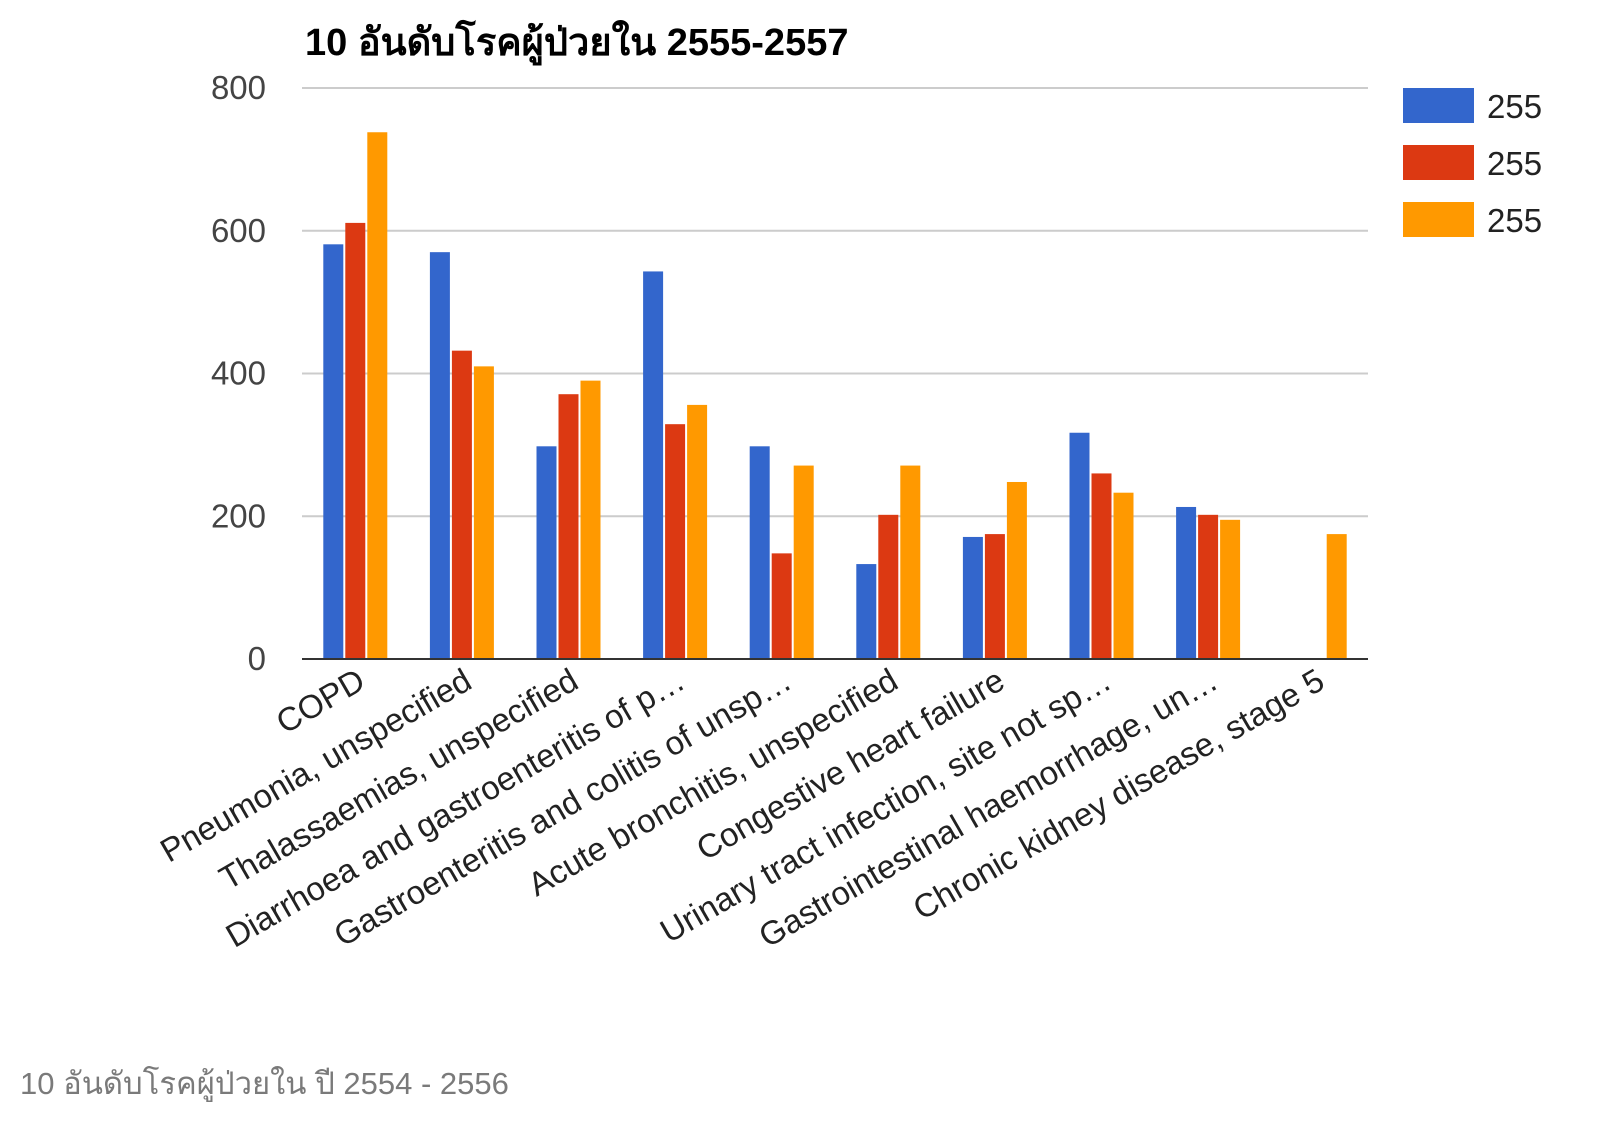 This screenshot has width=1600, height=1126. I want to click on y-tick-label: 200, so click(238, 515).